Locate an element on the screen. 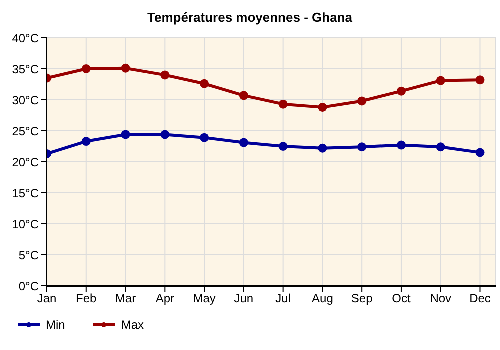 This screenshot has height=350, width=500. x-tick-label: Mar is located at coordinates (125, 299).